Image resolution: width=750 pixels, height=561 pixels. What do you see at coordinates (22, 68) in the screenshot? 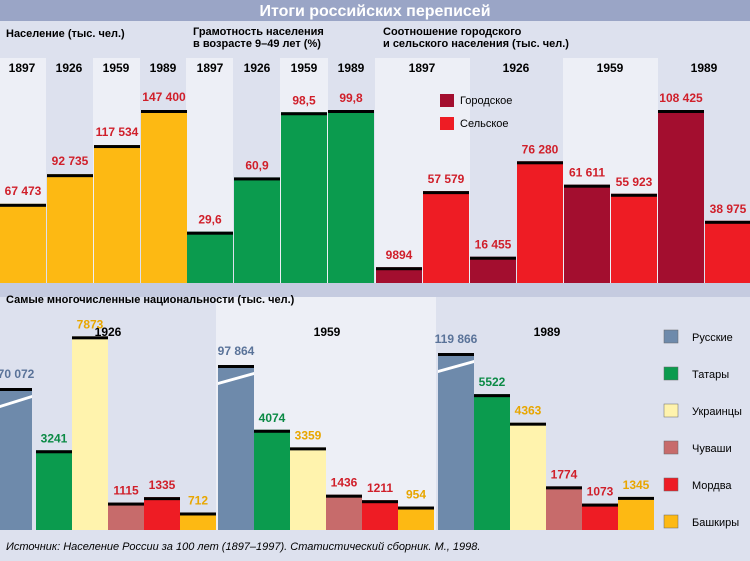
I see `population-year-1897: 1897` at bounding box center [22, 68].